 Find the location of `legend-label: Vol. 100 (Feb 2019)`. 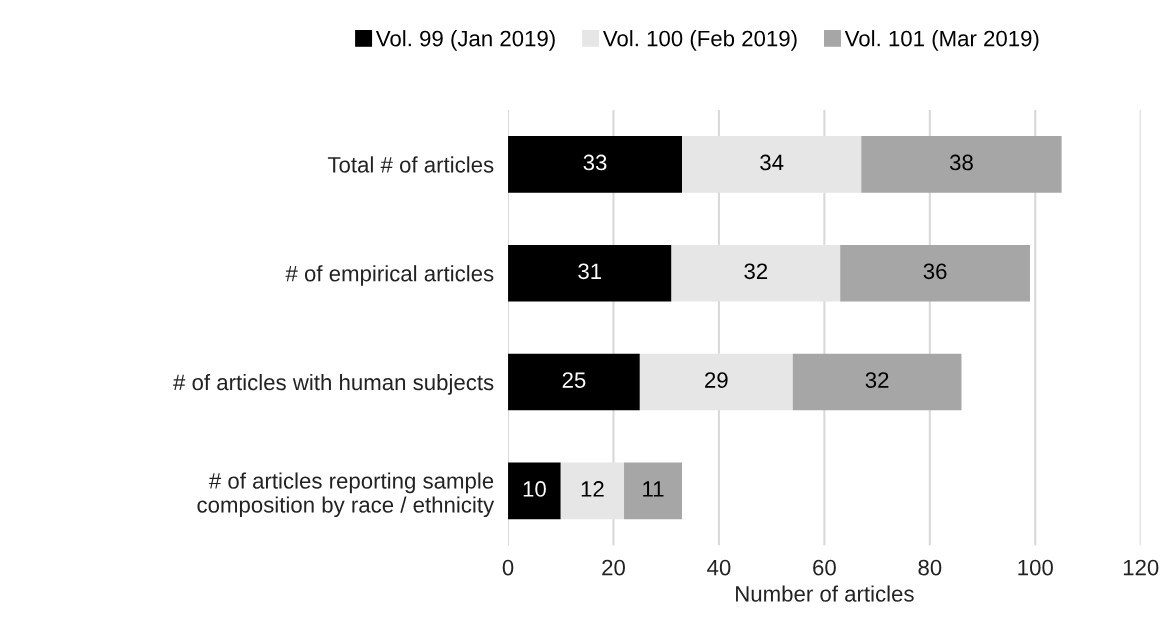

legend-label: Vol. 100 (Feb 2019) is located at coordinates (699, 40).